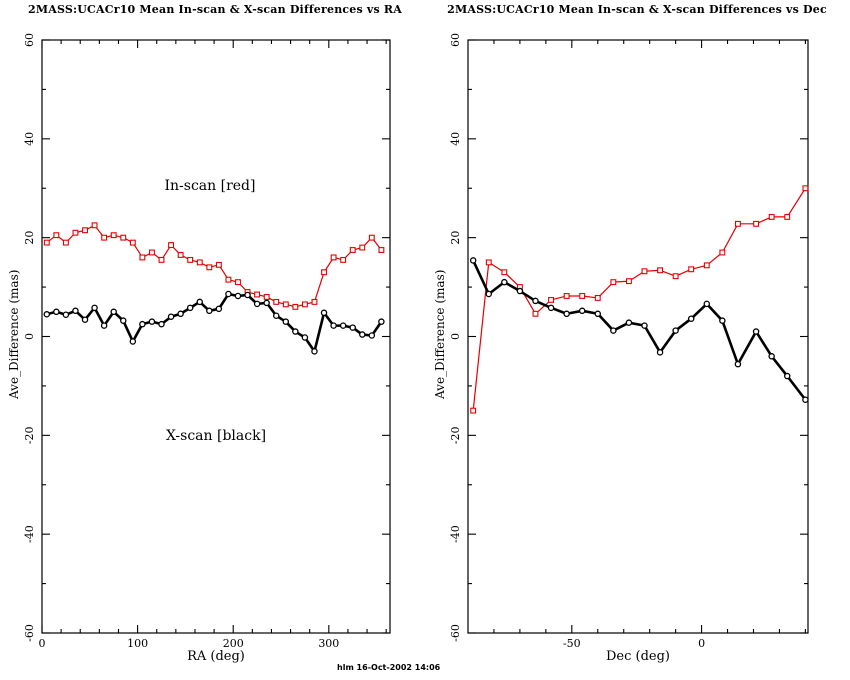 The height and width of the screenshot is (680, 850). I want to click on svg-text: 300, so click(328, 643).